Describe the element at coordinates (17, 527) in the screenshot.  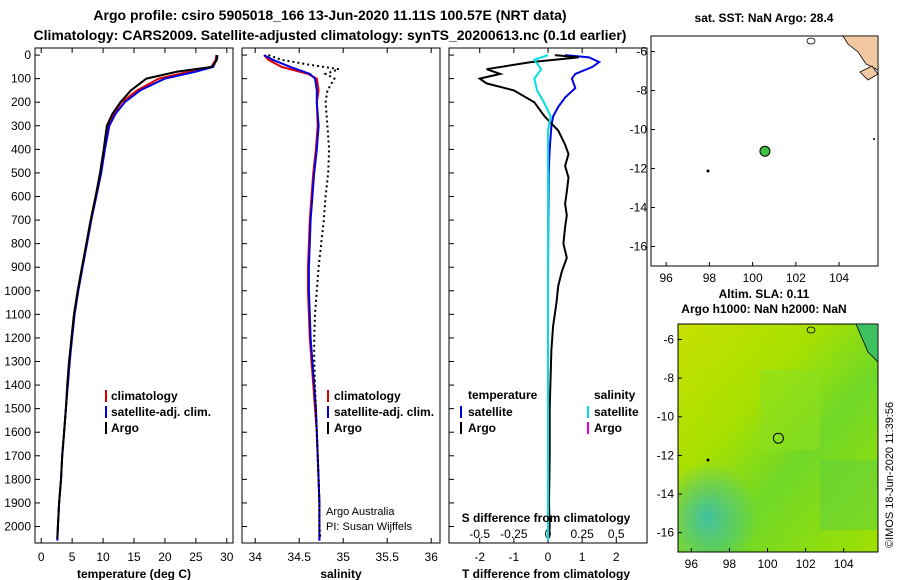
I see `depth-tick-label: 2000` at that location.